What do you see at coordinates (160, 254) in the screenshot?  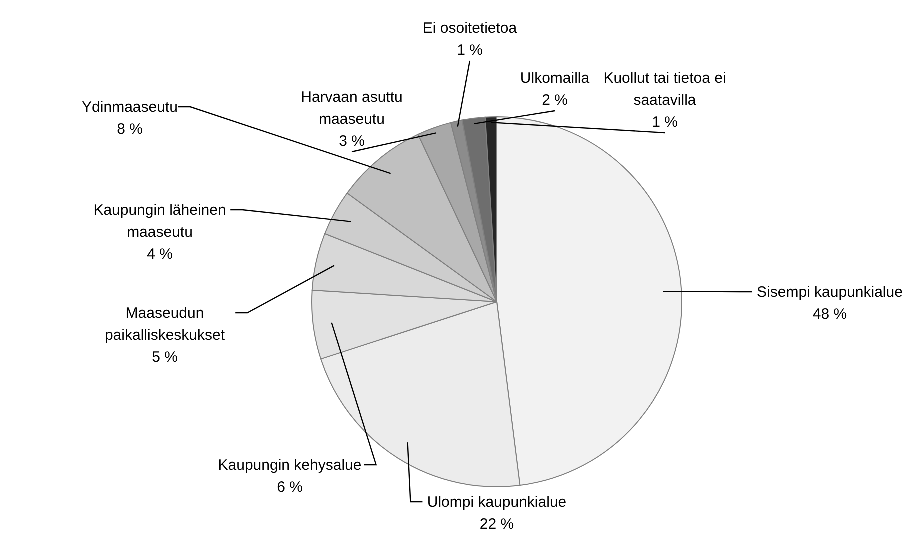 I see `data-label: 4 %` at bounding box center [160, 254].